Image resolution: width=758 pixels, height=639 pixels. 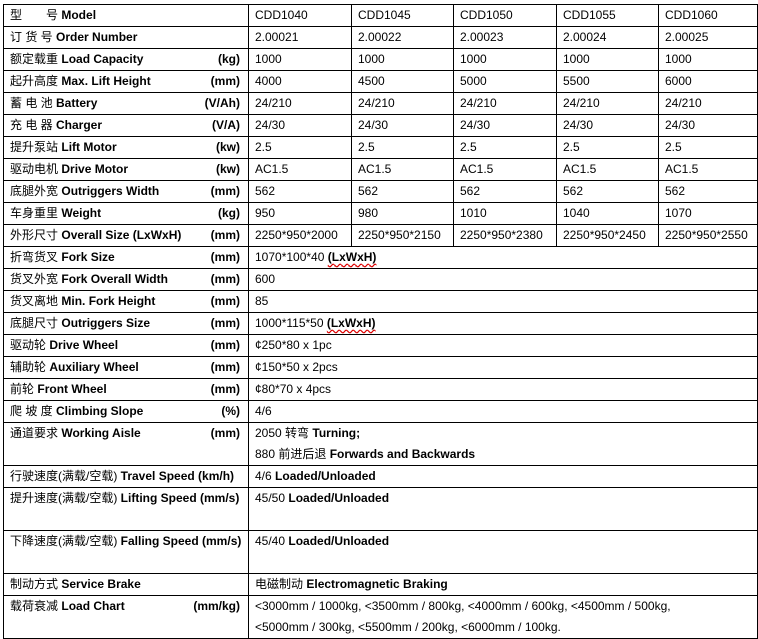 What do you see at coordinates (505, 15) in the screenshot?
I see `model-cell: CDD1050` at bounding box center [505, 15].